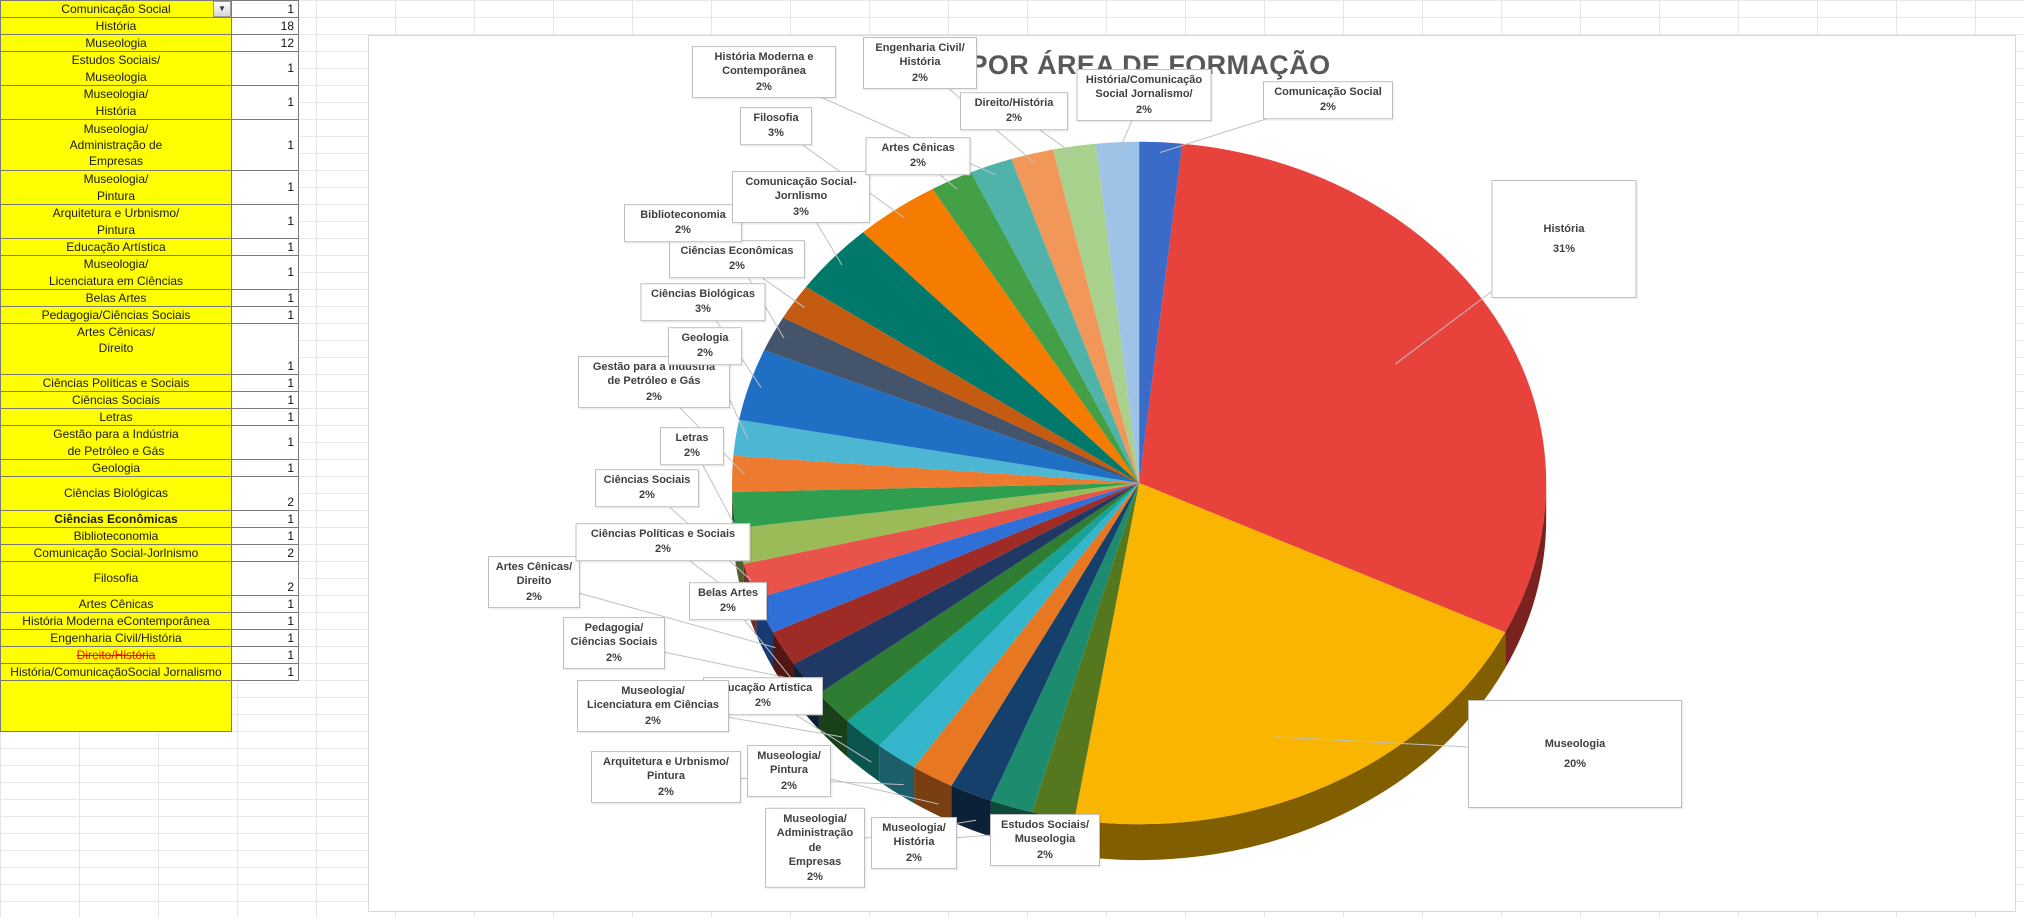  I want to click on category-cell: Arquitetura e Urbnismo/ Pintura, so click(116, 222).